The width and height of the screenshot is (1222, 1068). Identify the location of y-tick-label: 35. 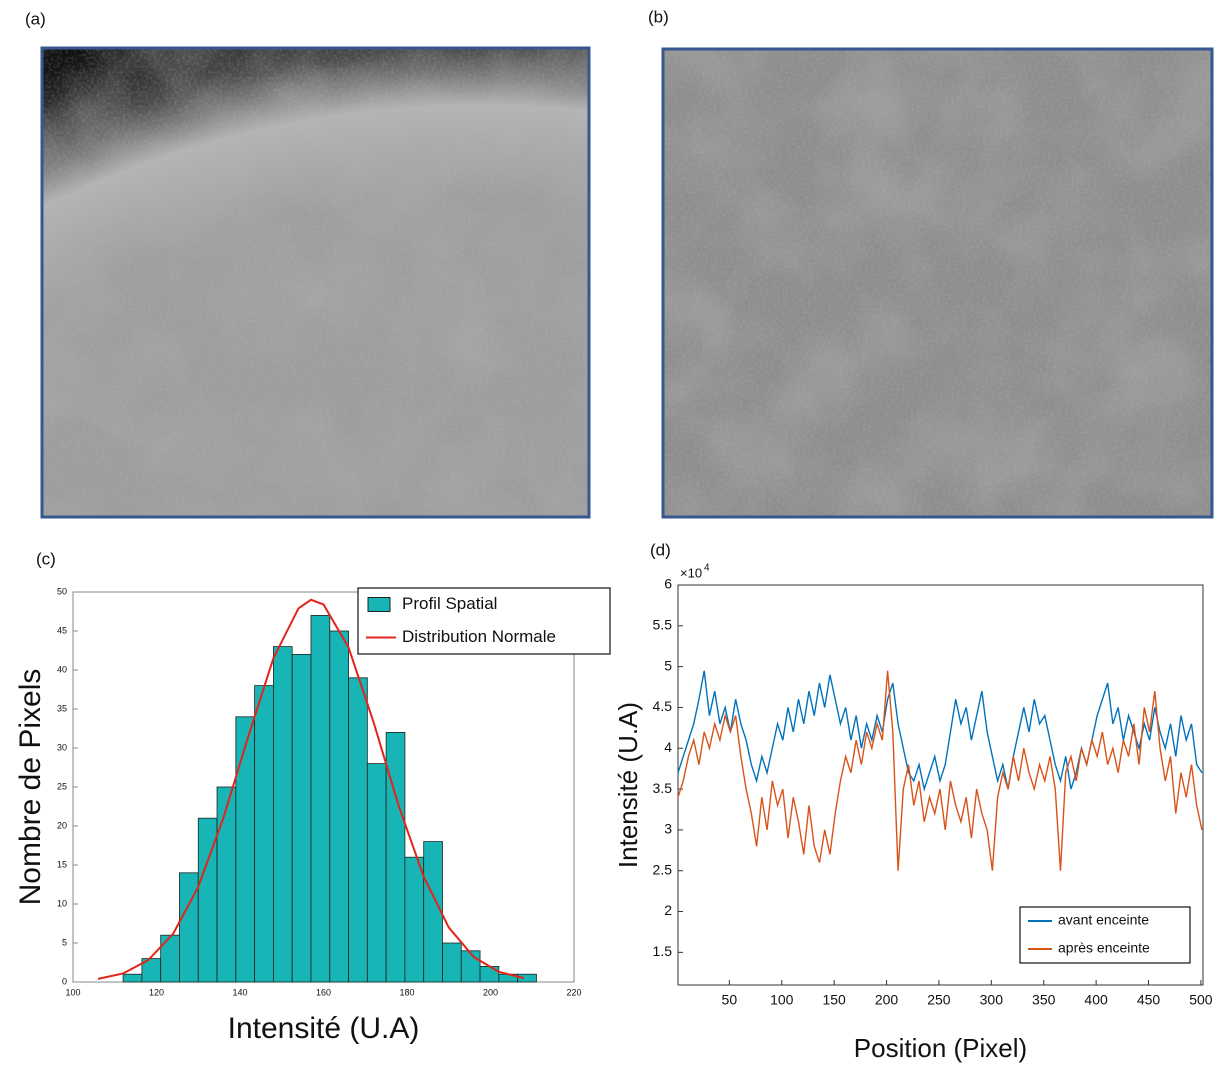
(62, 708).